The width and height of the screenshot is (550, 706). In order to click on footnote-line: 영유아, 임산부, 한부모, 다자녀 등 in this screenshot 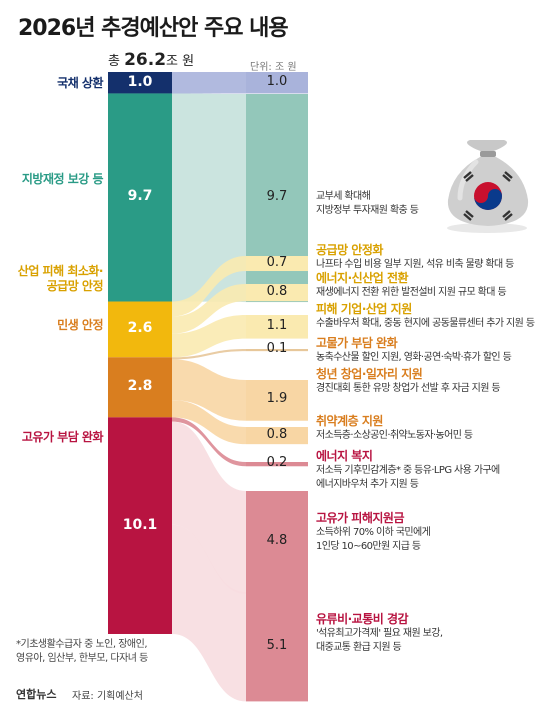, I will do `click(82, 658)`.